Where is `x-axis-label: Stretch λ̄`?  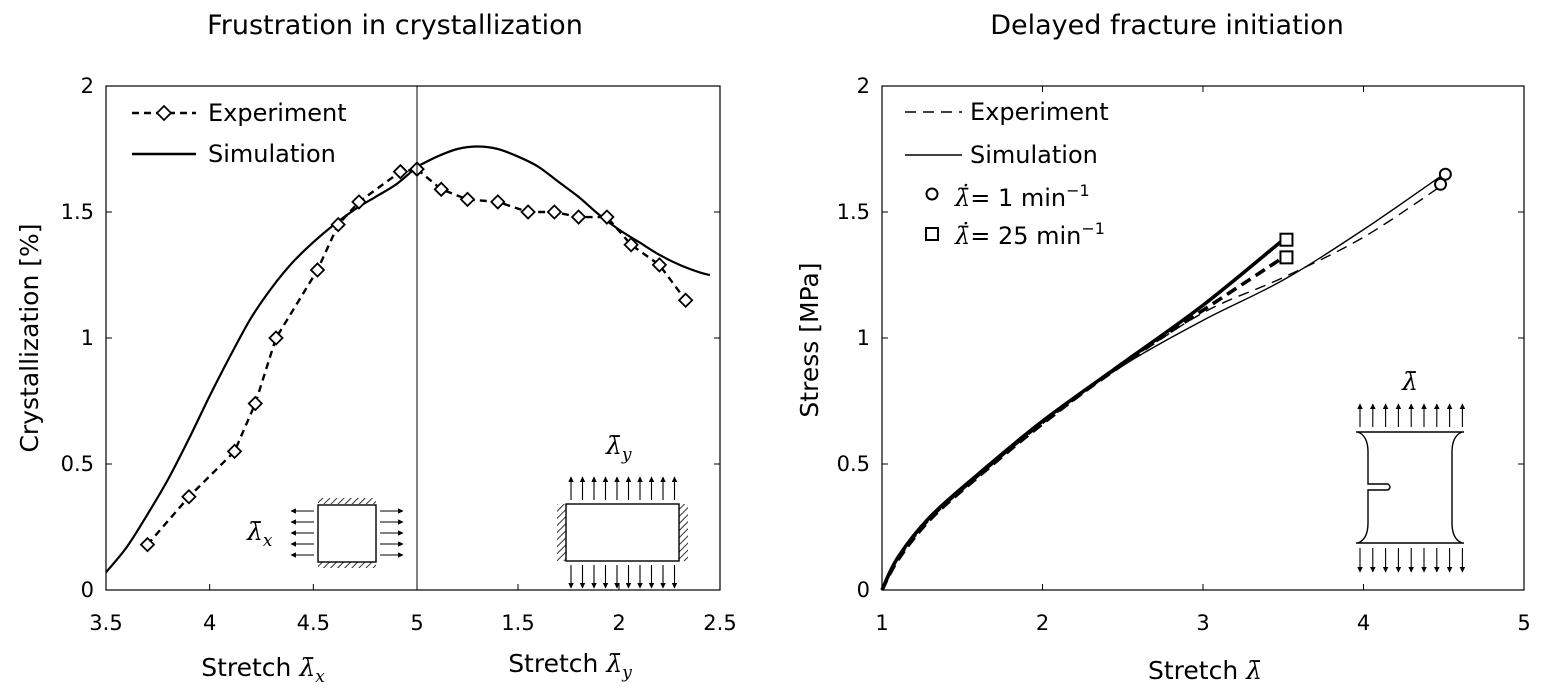 x-axis-label: Stretch λ̄ is located at coordinates (1205, 670).